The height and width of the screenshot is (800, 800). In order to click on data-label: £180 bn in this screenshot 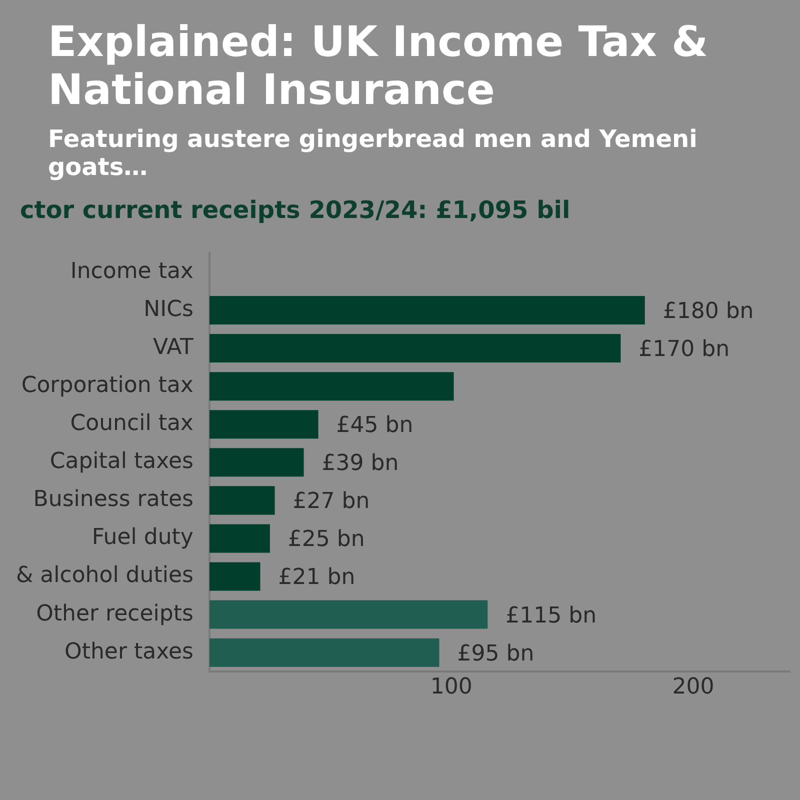, I will do `click(708, 311)`.